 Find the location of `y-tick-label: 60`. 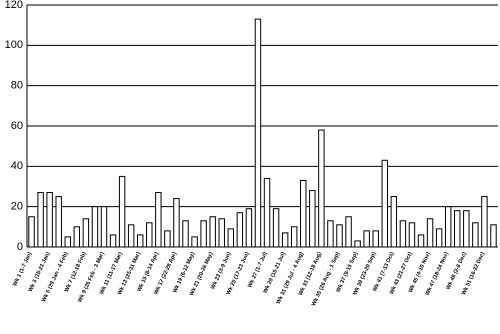

y-tick-label: 60 is located at coordinates (17, 126).